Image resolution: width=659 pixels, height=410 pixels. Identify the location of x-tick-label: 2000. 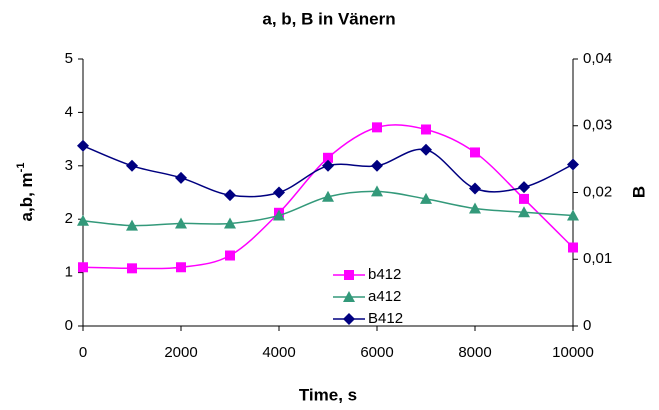
(180, 352).